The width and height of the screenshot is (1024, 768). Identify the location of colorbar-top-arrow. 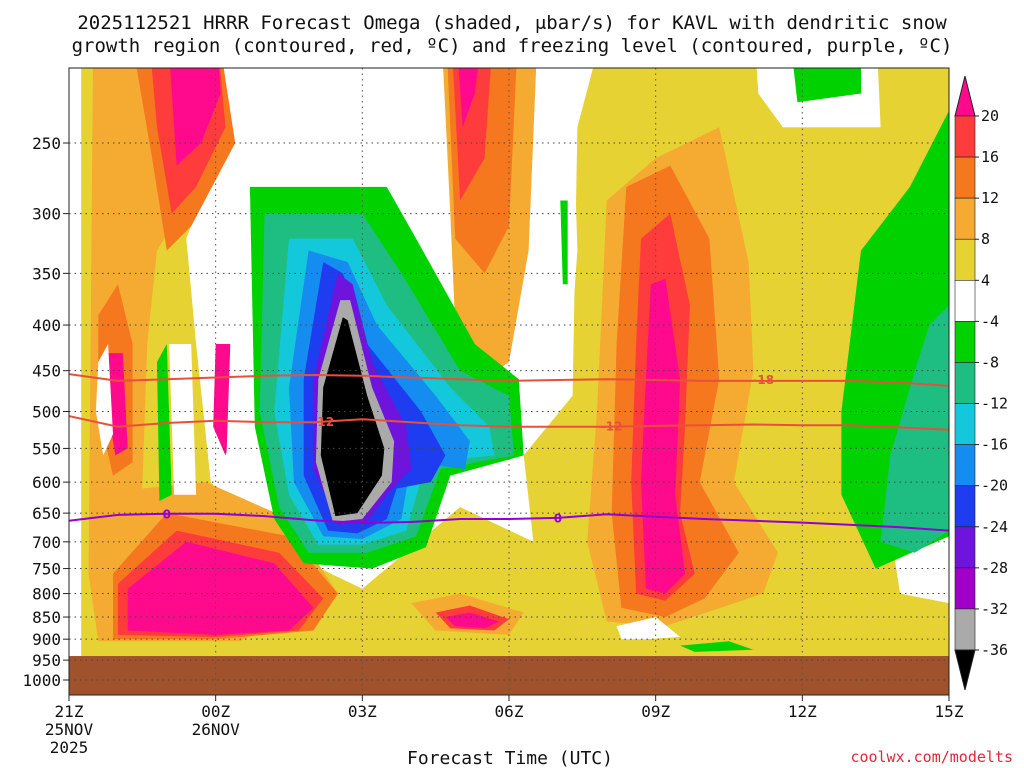
(965, 96).